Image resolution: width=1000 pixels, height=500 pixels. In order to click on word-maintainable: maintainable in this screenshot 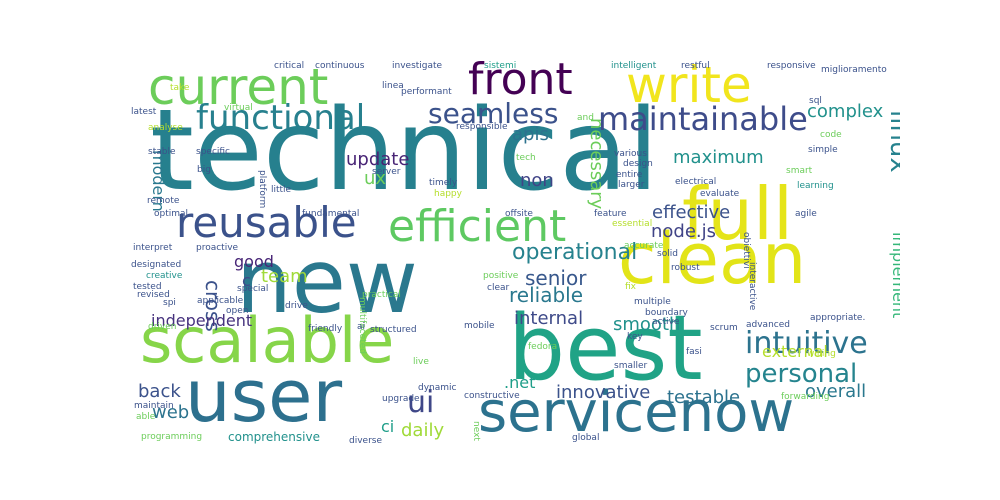, I will do `click(703, 119)`.